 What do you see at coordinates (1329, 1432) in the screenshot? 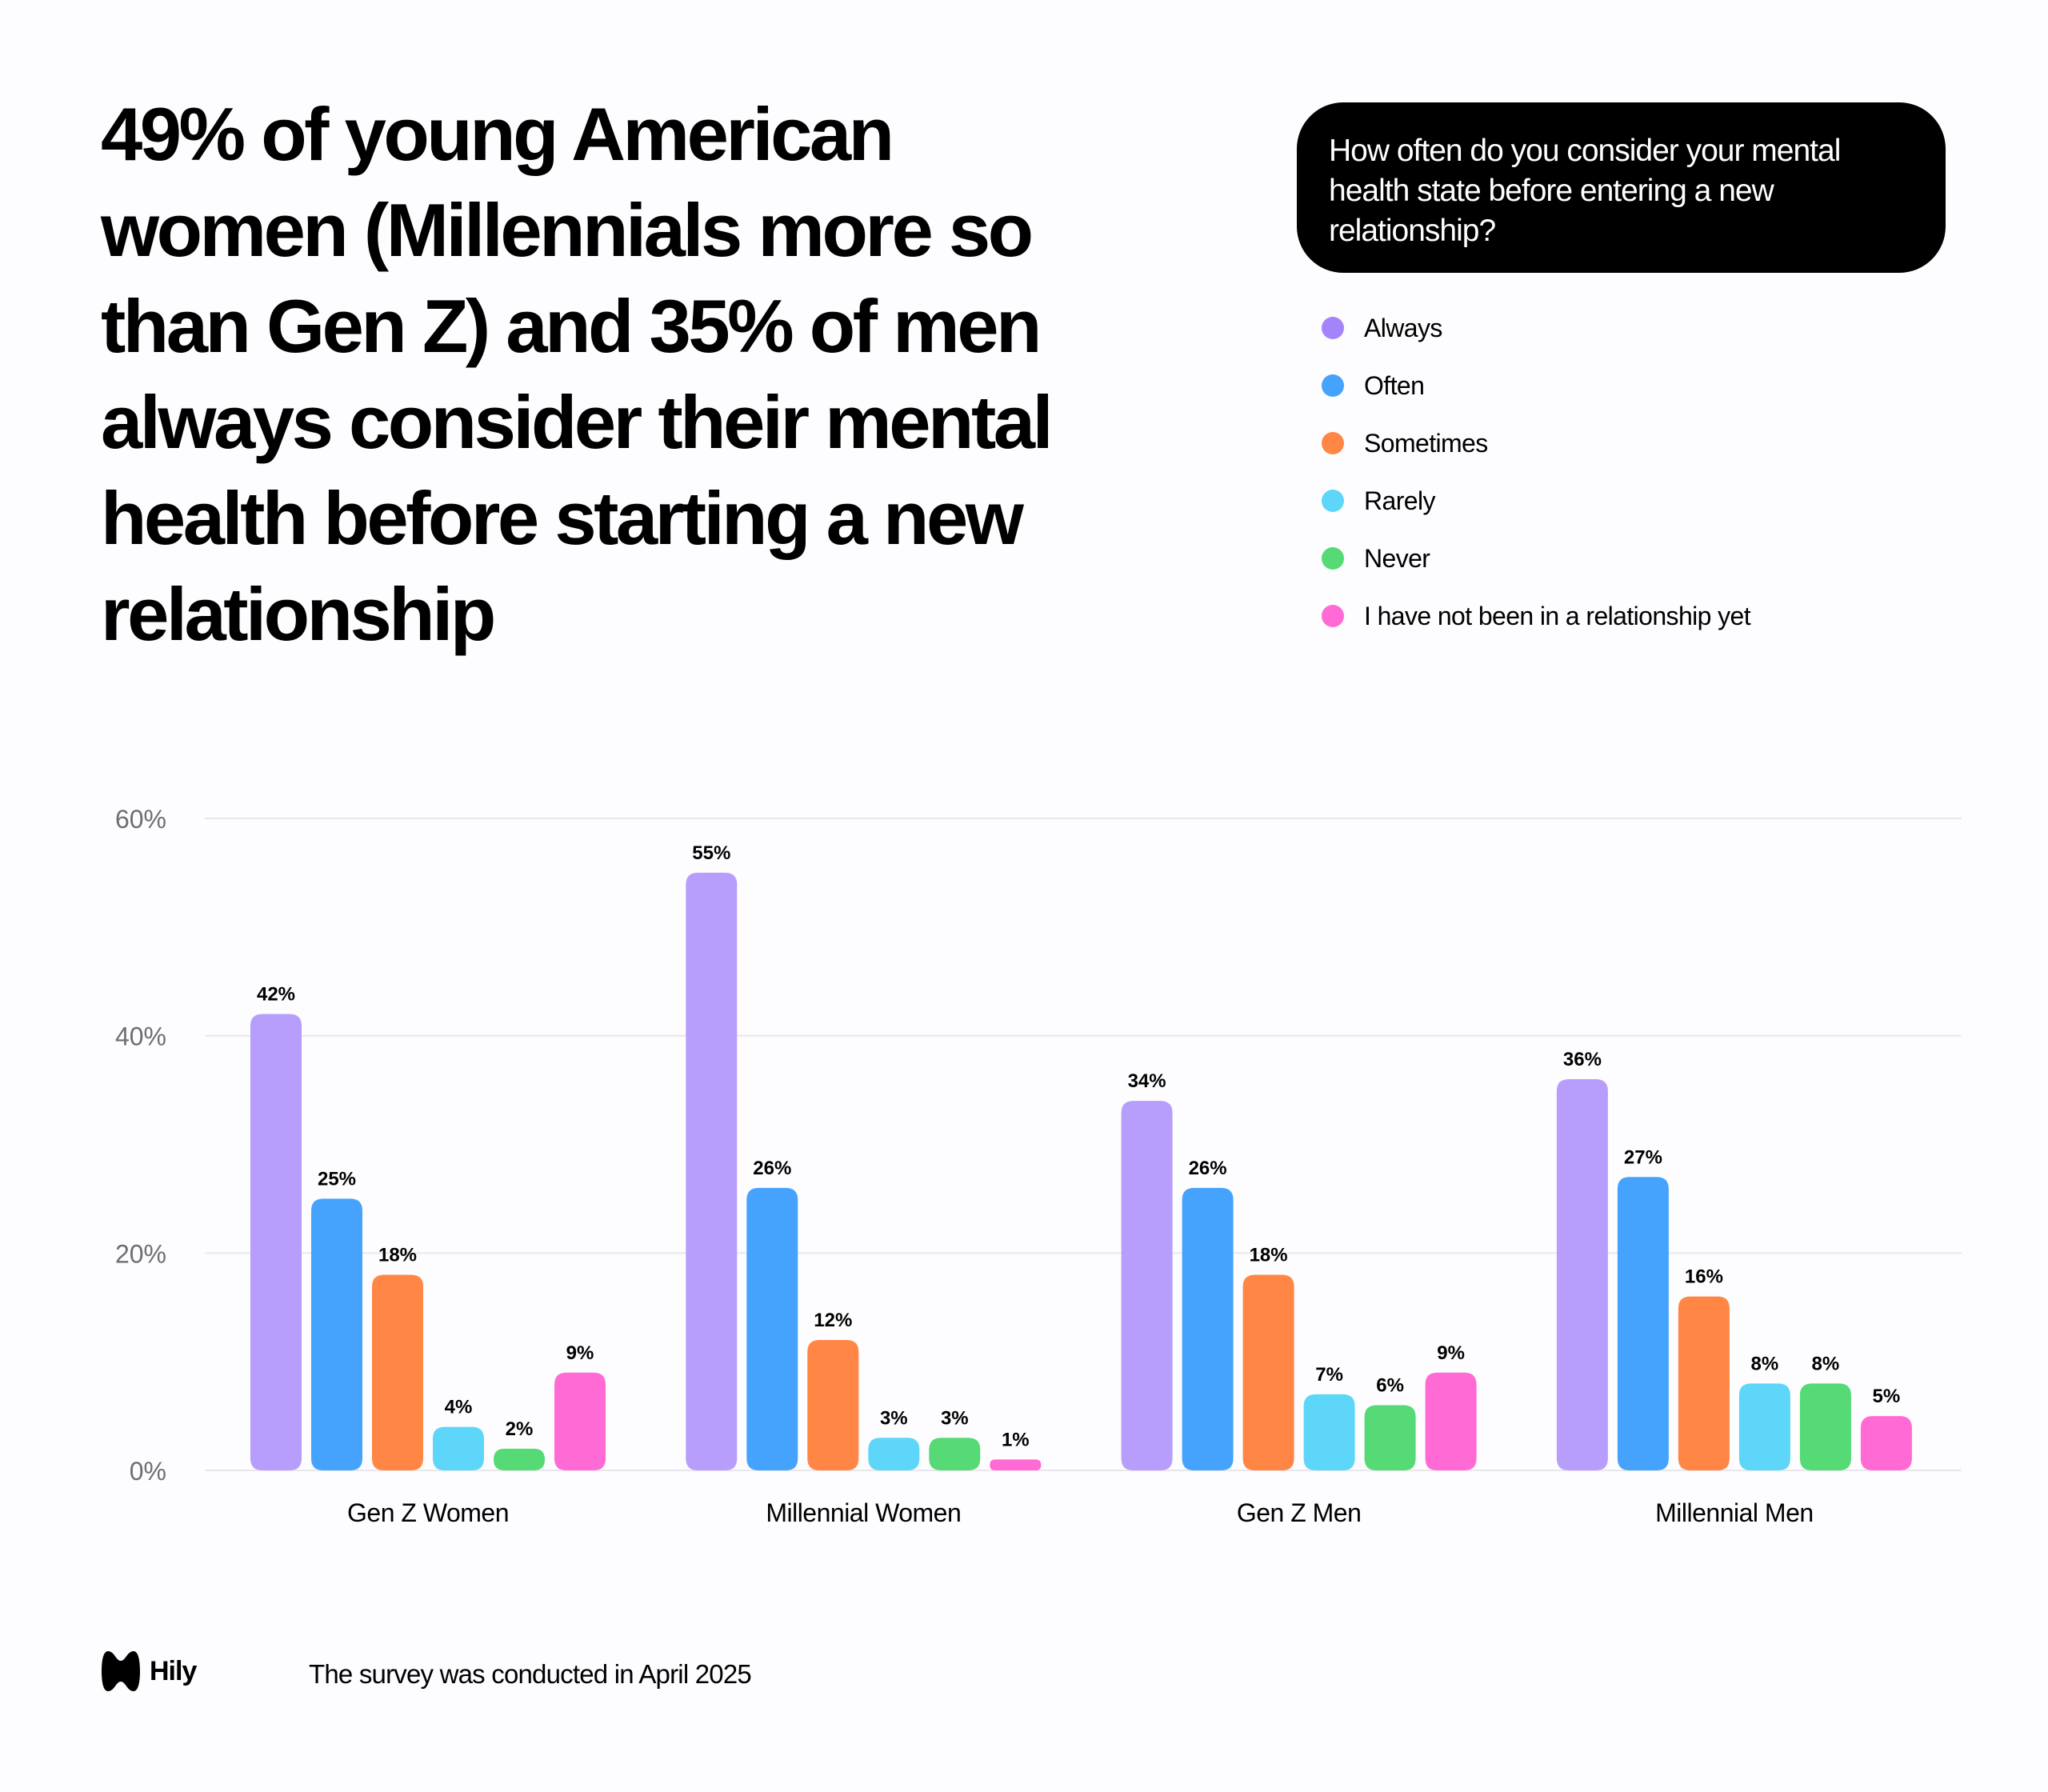
I see `bar-rarely-gen-z-men` at bounding box center [1329, 1432].